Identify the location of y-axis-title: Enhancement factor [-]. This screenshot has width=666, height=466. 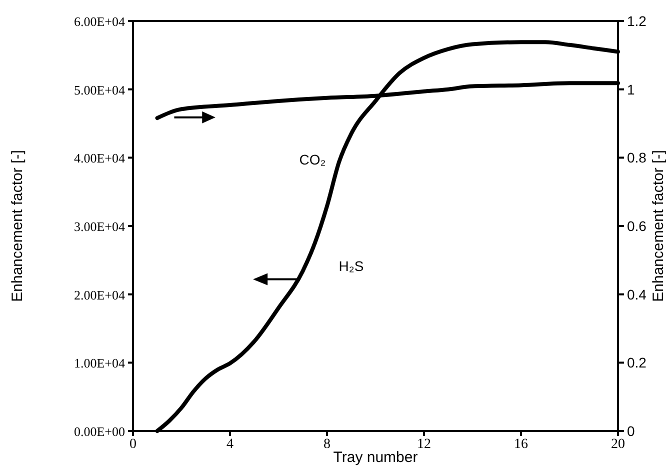
(17, 226).